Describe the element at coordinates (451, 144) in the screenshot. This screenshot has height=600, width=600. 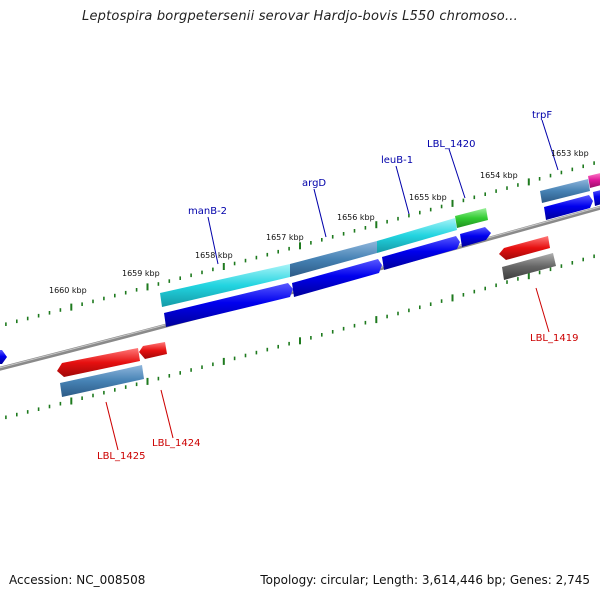
I see `gene-label-LBL_1420: LBL_1420` at that location.